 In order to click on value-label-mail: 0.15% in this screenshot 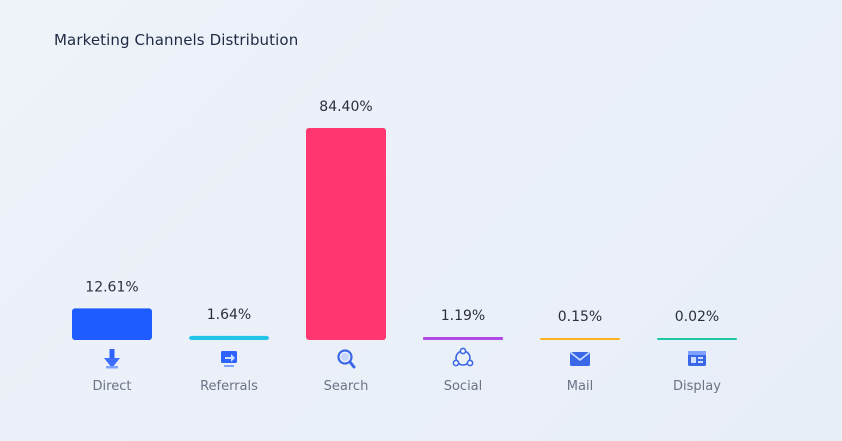, I will do `click(580, 317)`.